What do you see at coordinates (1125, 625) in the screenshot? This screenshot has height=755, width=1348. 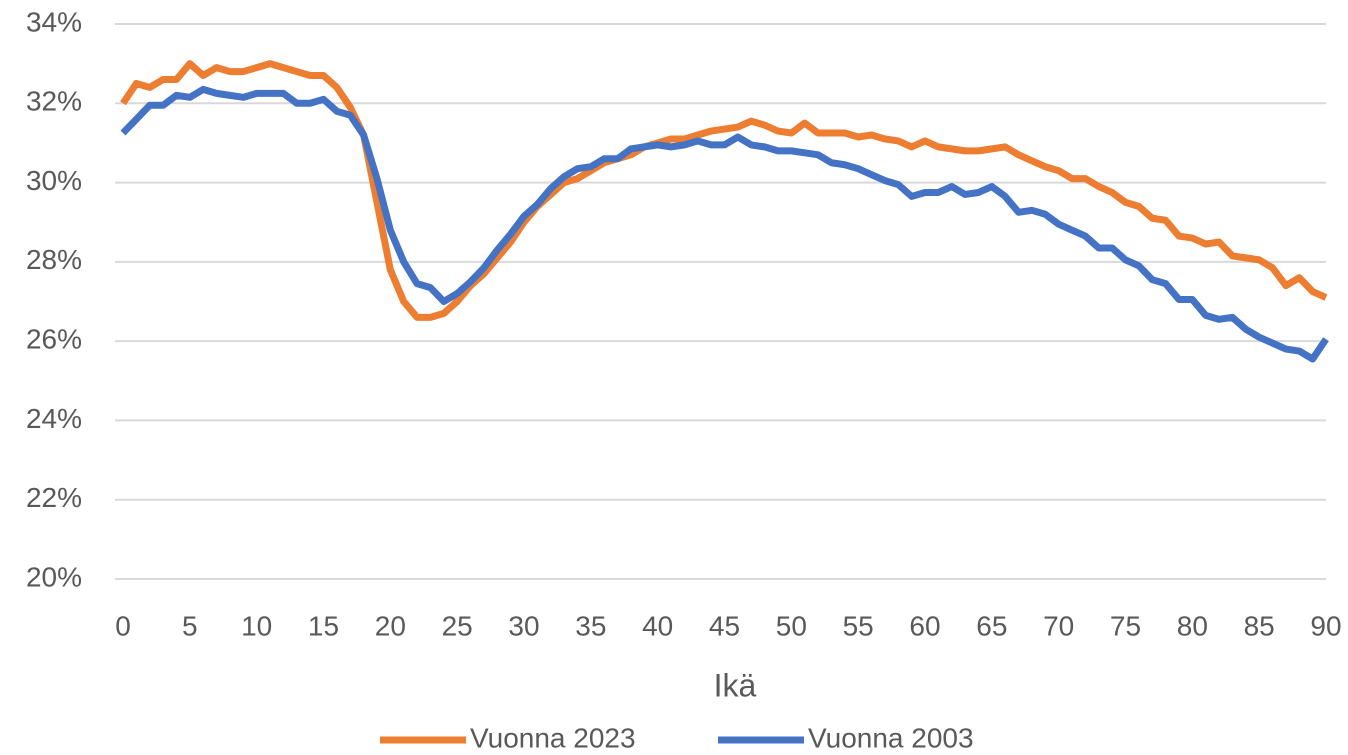 I see `x-tick-label: 75` at bounding box center [1125, 625].